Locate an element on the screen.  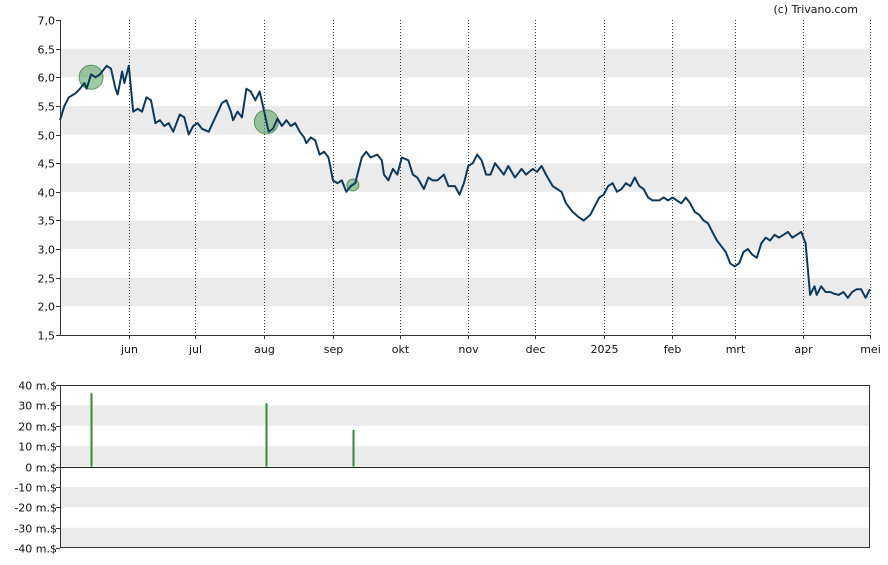
y-tick-label: 6,0 is located at coordinates (47, 78).